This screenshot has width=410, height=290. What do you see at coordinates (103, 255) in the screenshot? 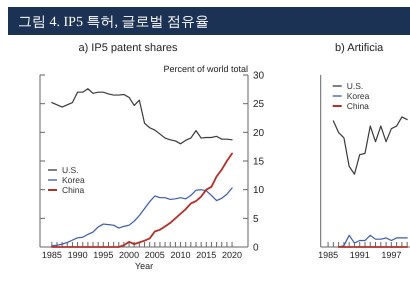
I see `x-tick-label: 1995` at bounding box center [103, 255].